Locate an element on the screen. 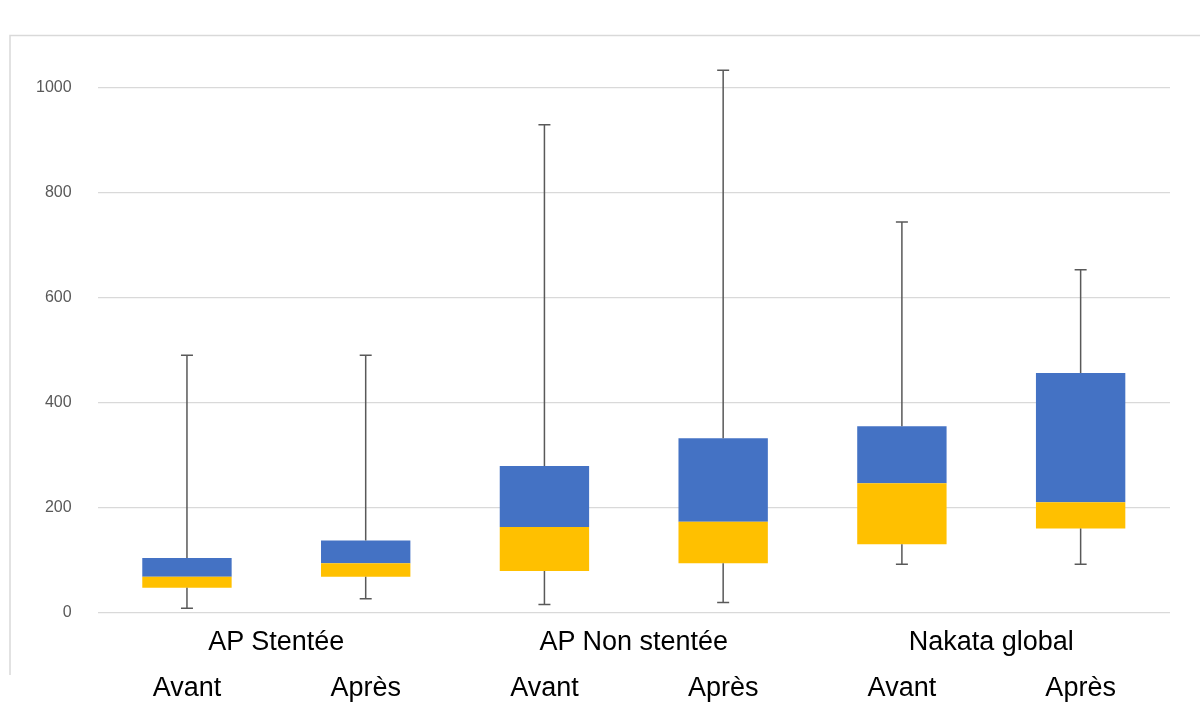  y-tick-label: 800 is located at coordinates (58, 192).